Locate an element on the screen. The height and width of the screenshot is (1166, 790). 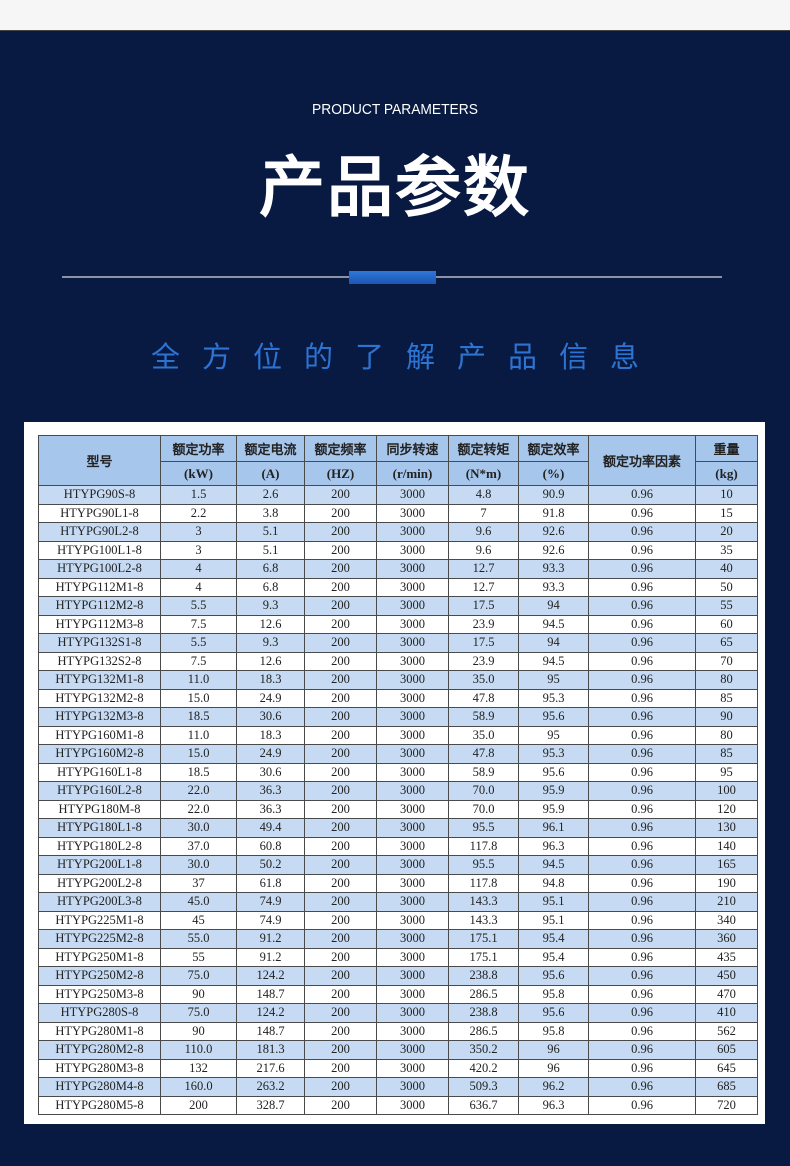
value-cell: 49.4 is located at coordinates (270, 828).